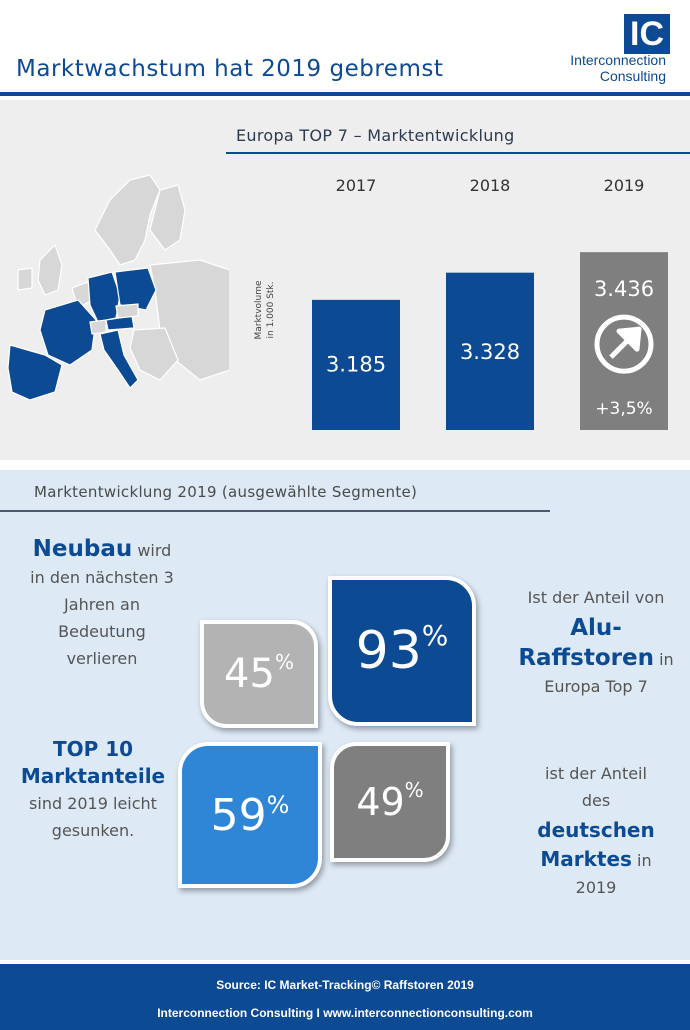  I want to click on note-neubau-line: verlieren, so click(102, 658).